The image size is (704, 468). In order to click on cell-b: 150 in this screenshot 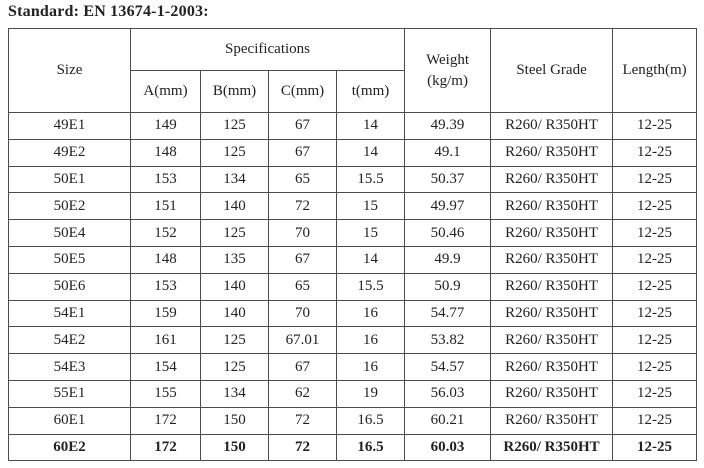, I will do `click(234, 447)`.